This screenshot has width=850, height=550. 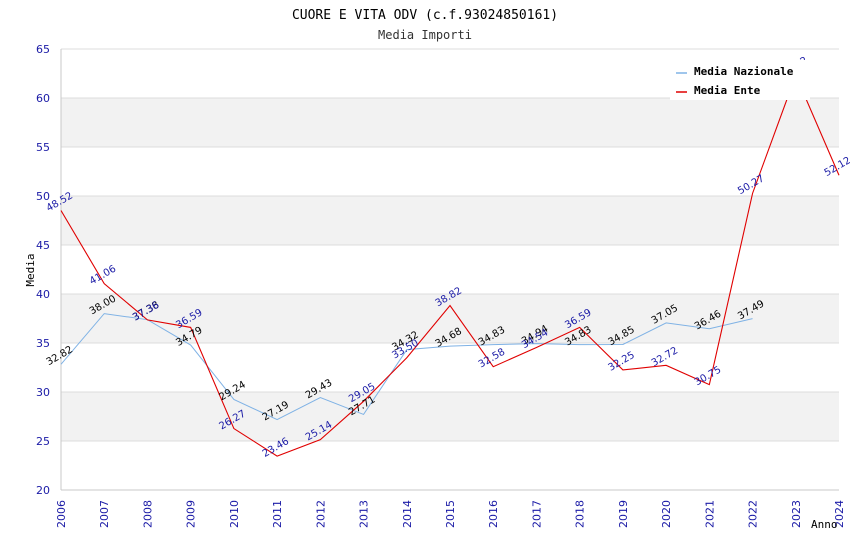 What do you see at coordinates (364, 514) in the screenshot?
I see `x-tick-label: 2013` at bounding box center [364, 514].